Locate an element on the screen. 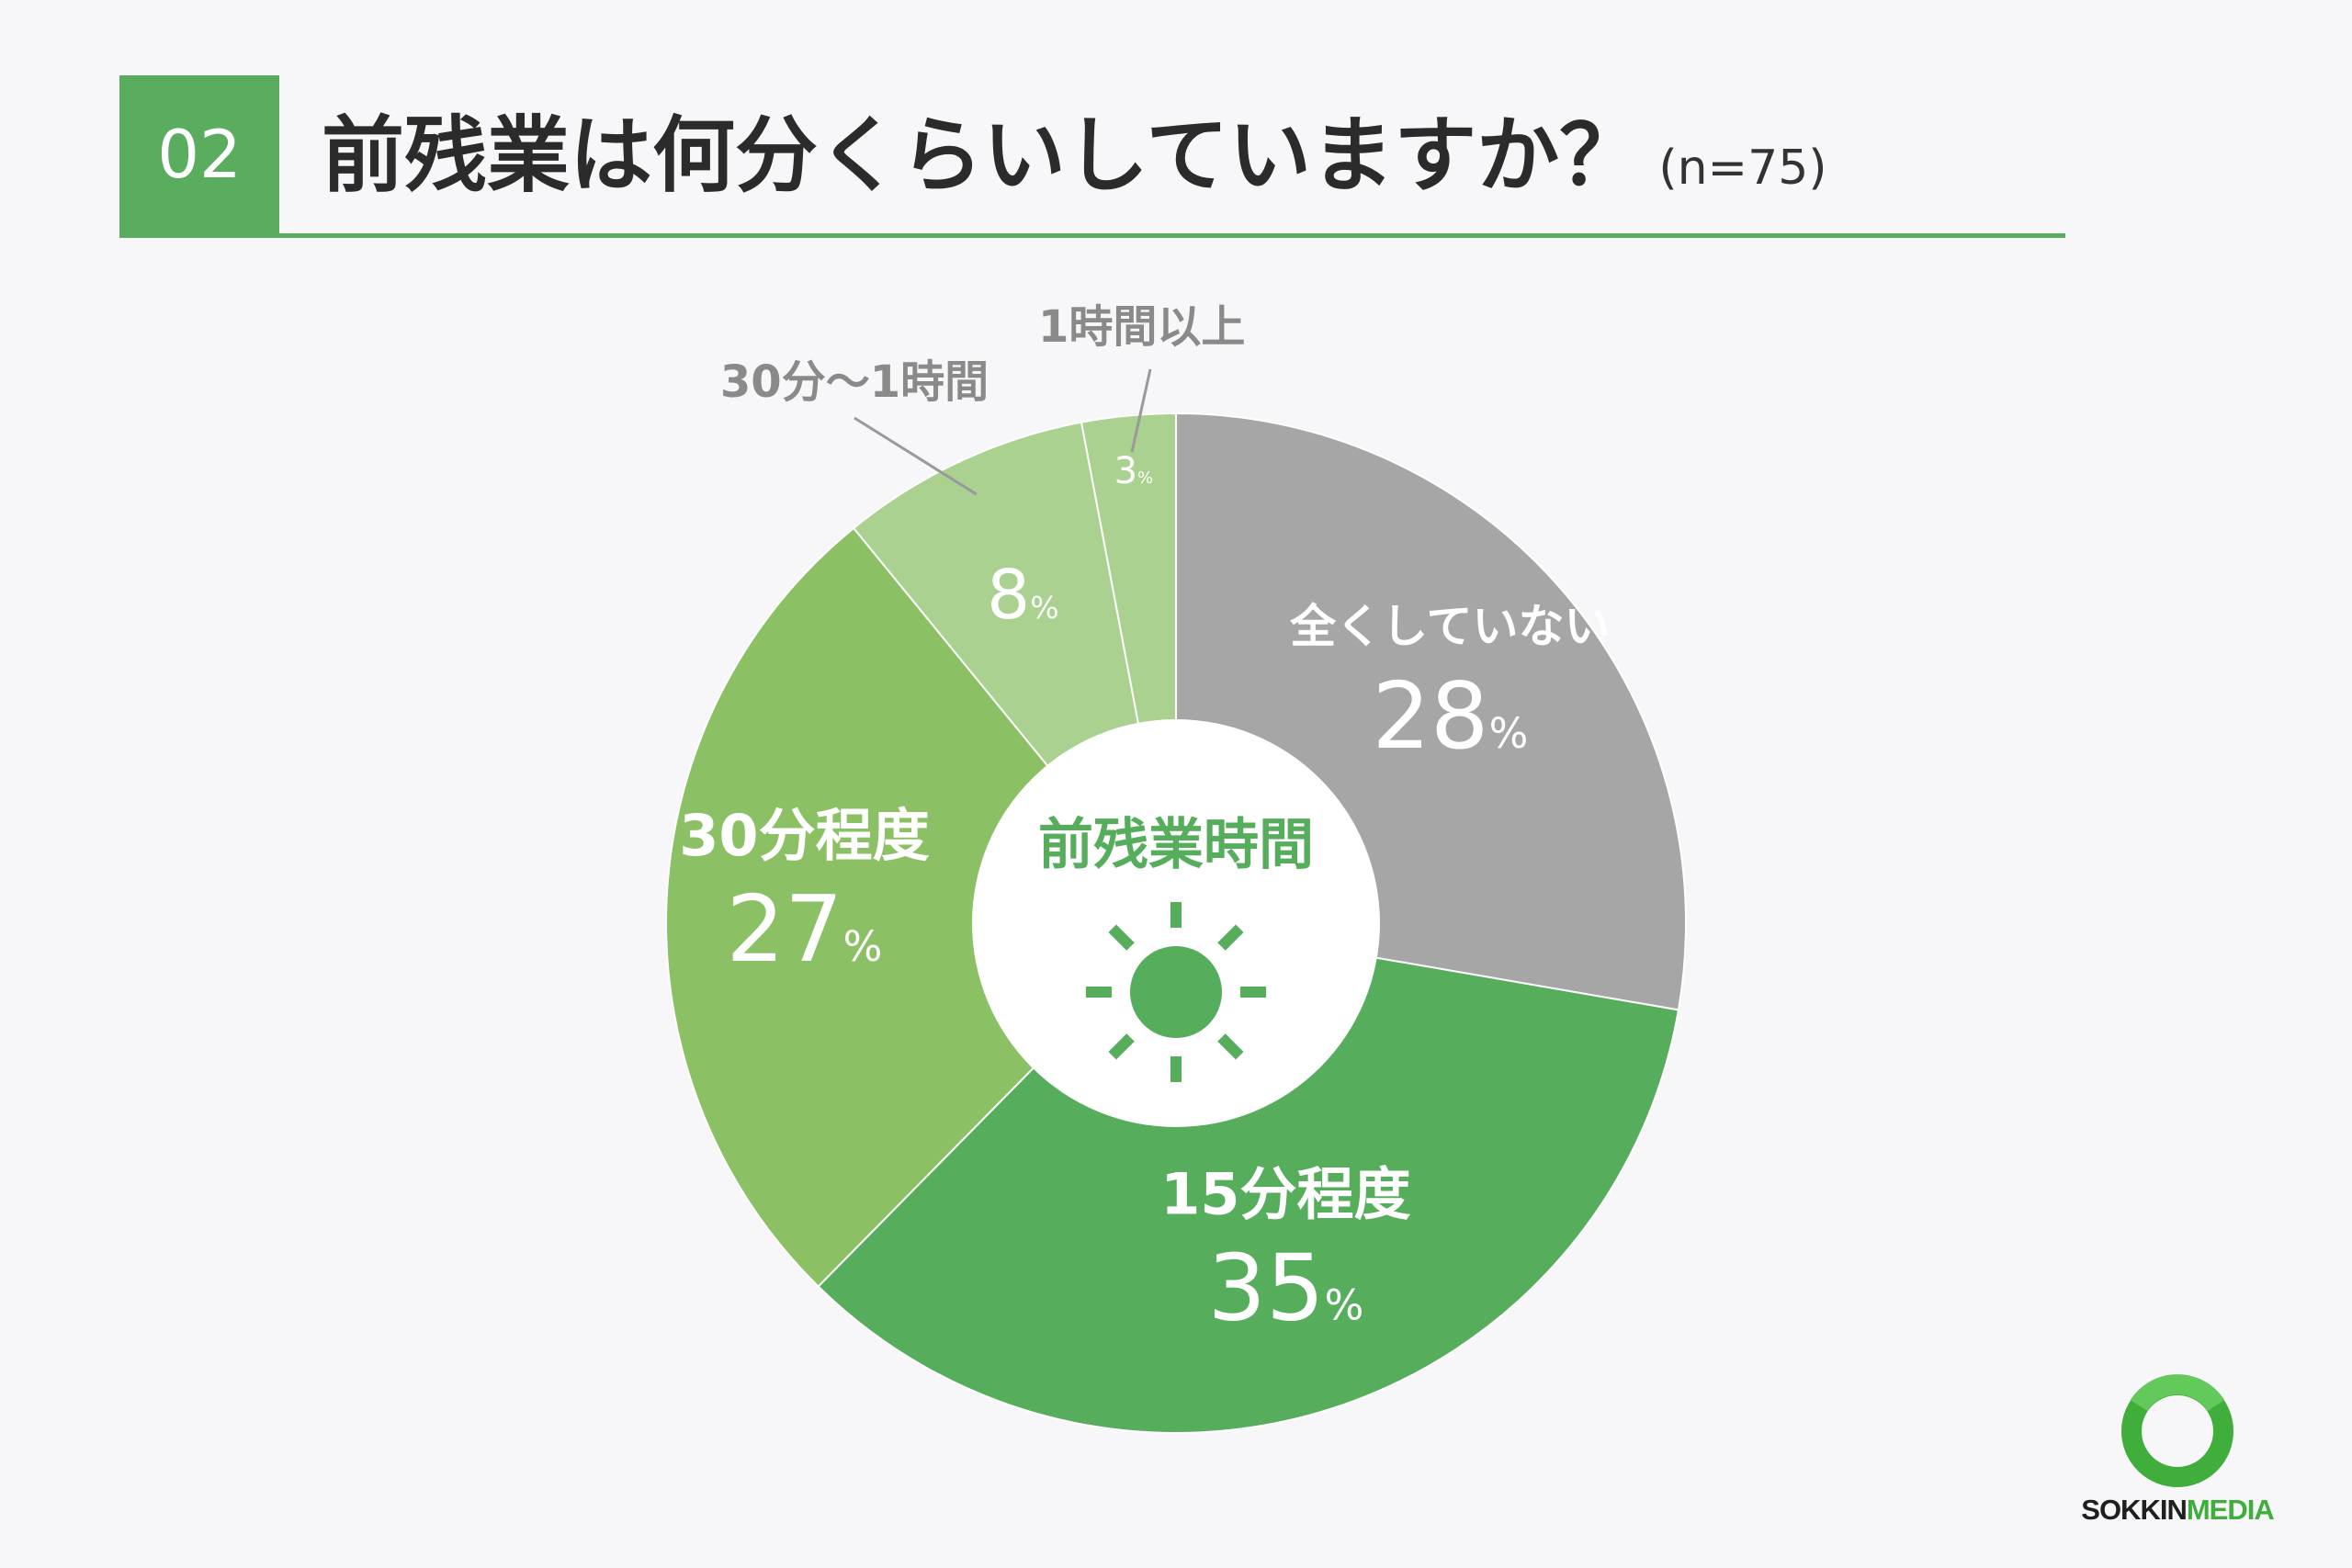  slice-value-label: 3% is located at coordinates (1134, 471).